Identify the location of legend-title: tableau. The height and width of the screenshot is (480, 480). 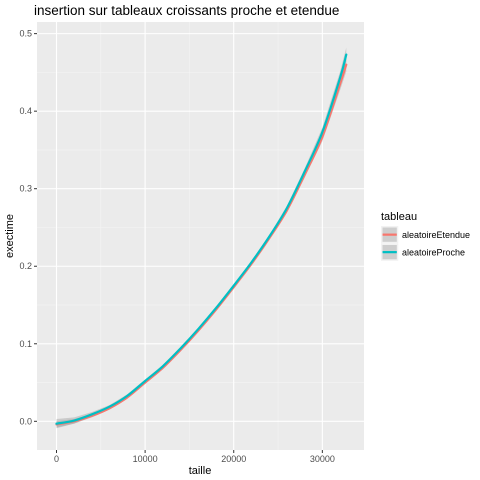
(399, 217).